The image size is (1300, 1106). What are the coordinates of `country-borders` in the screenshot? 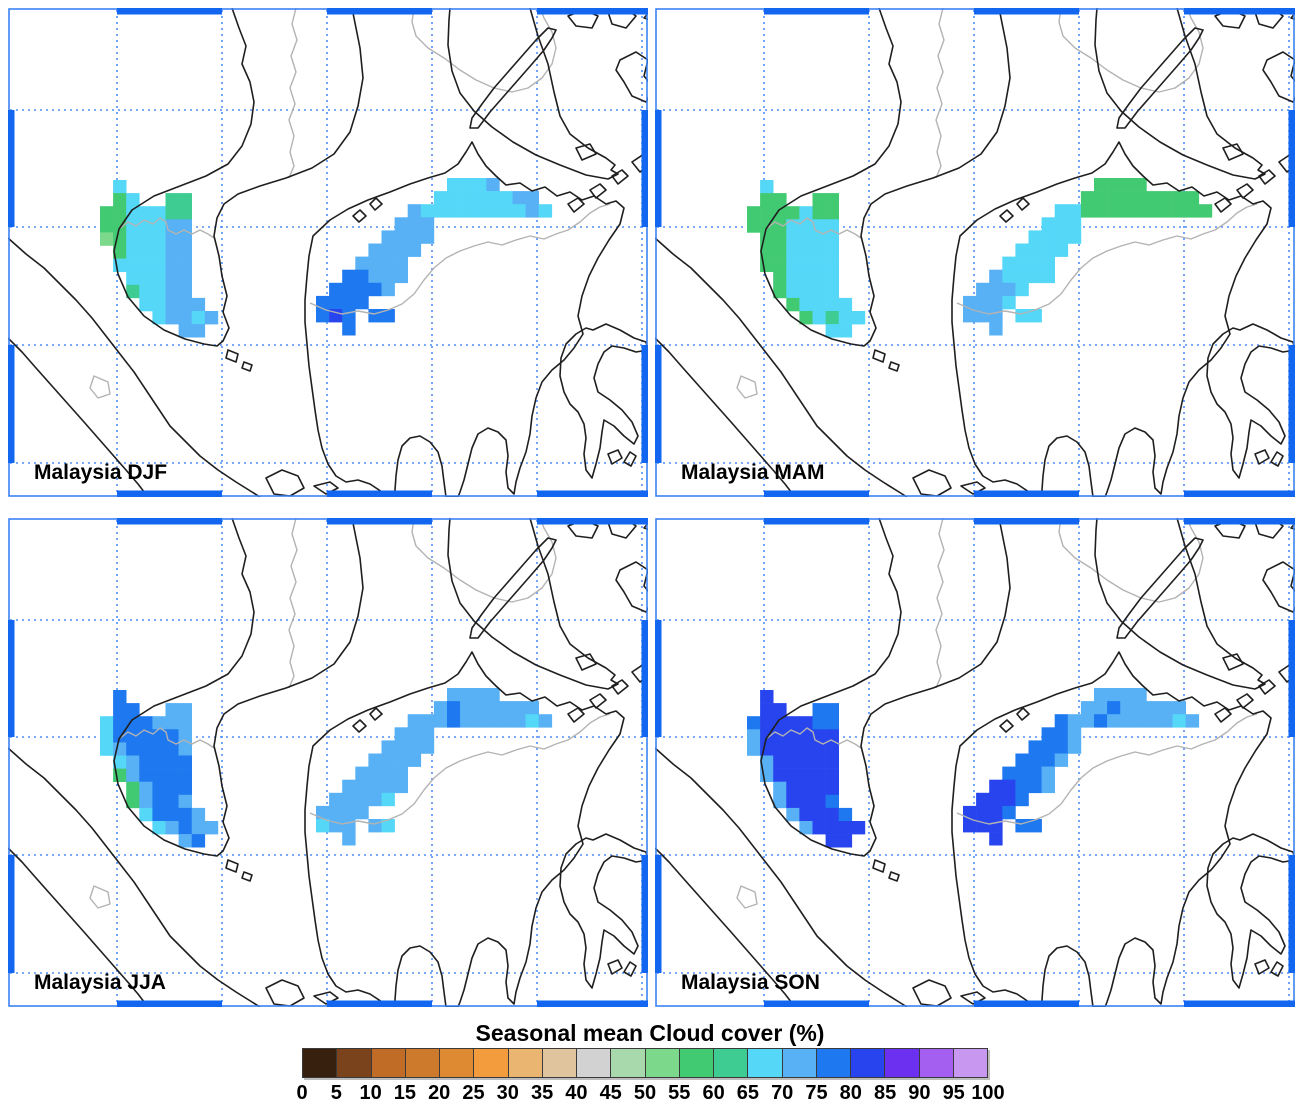 It's located at (997, 713).